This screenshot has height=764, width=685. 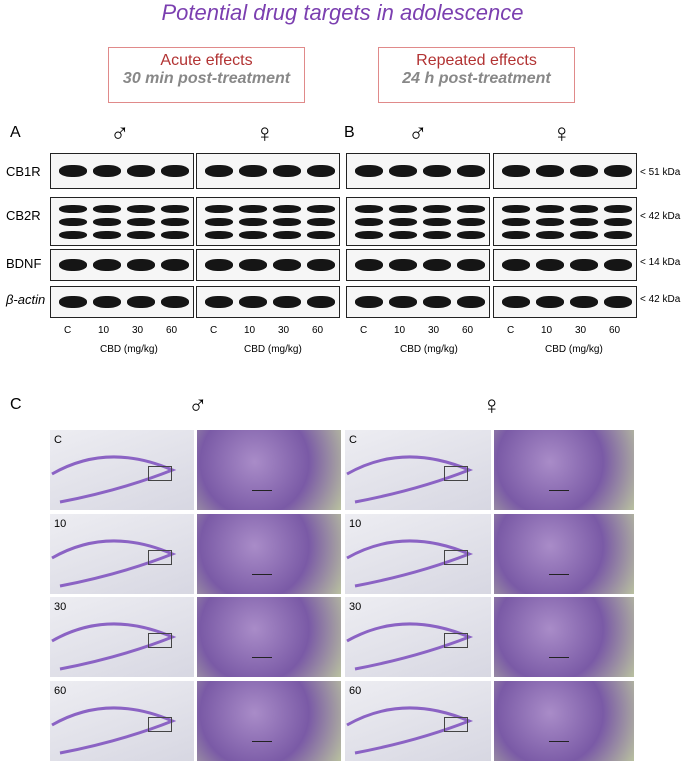 What do you see at coordinates (355, 524) in the screenshot?
I see `histology-dose-label: 10` at bounding box center [355, 524].